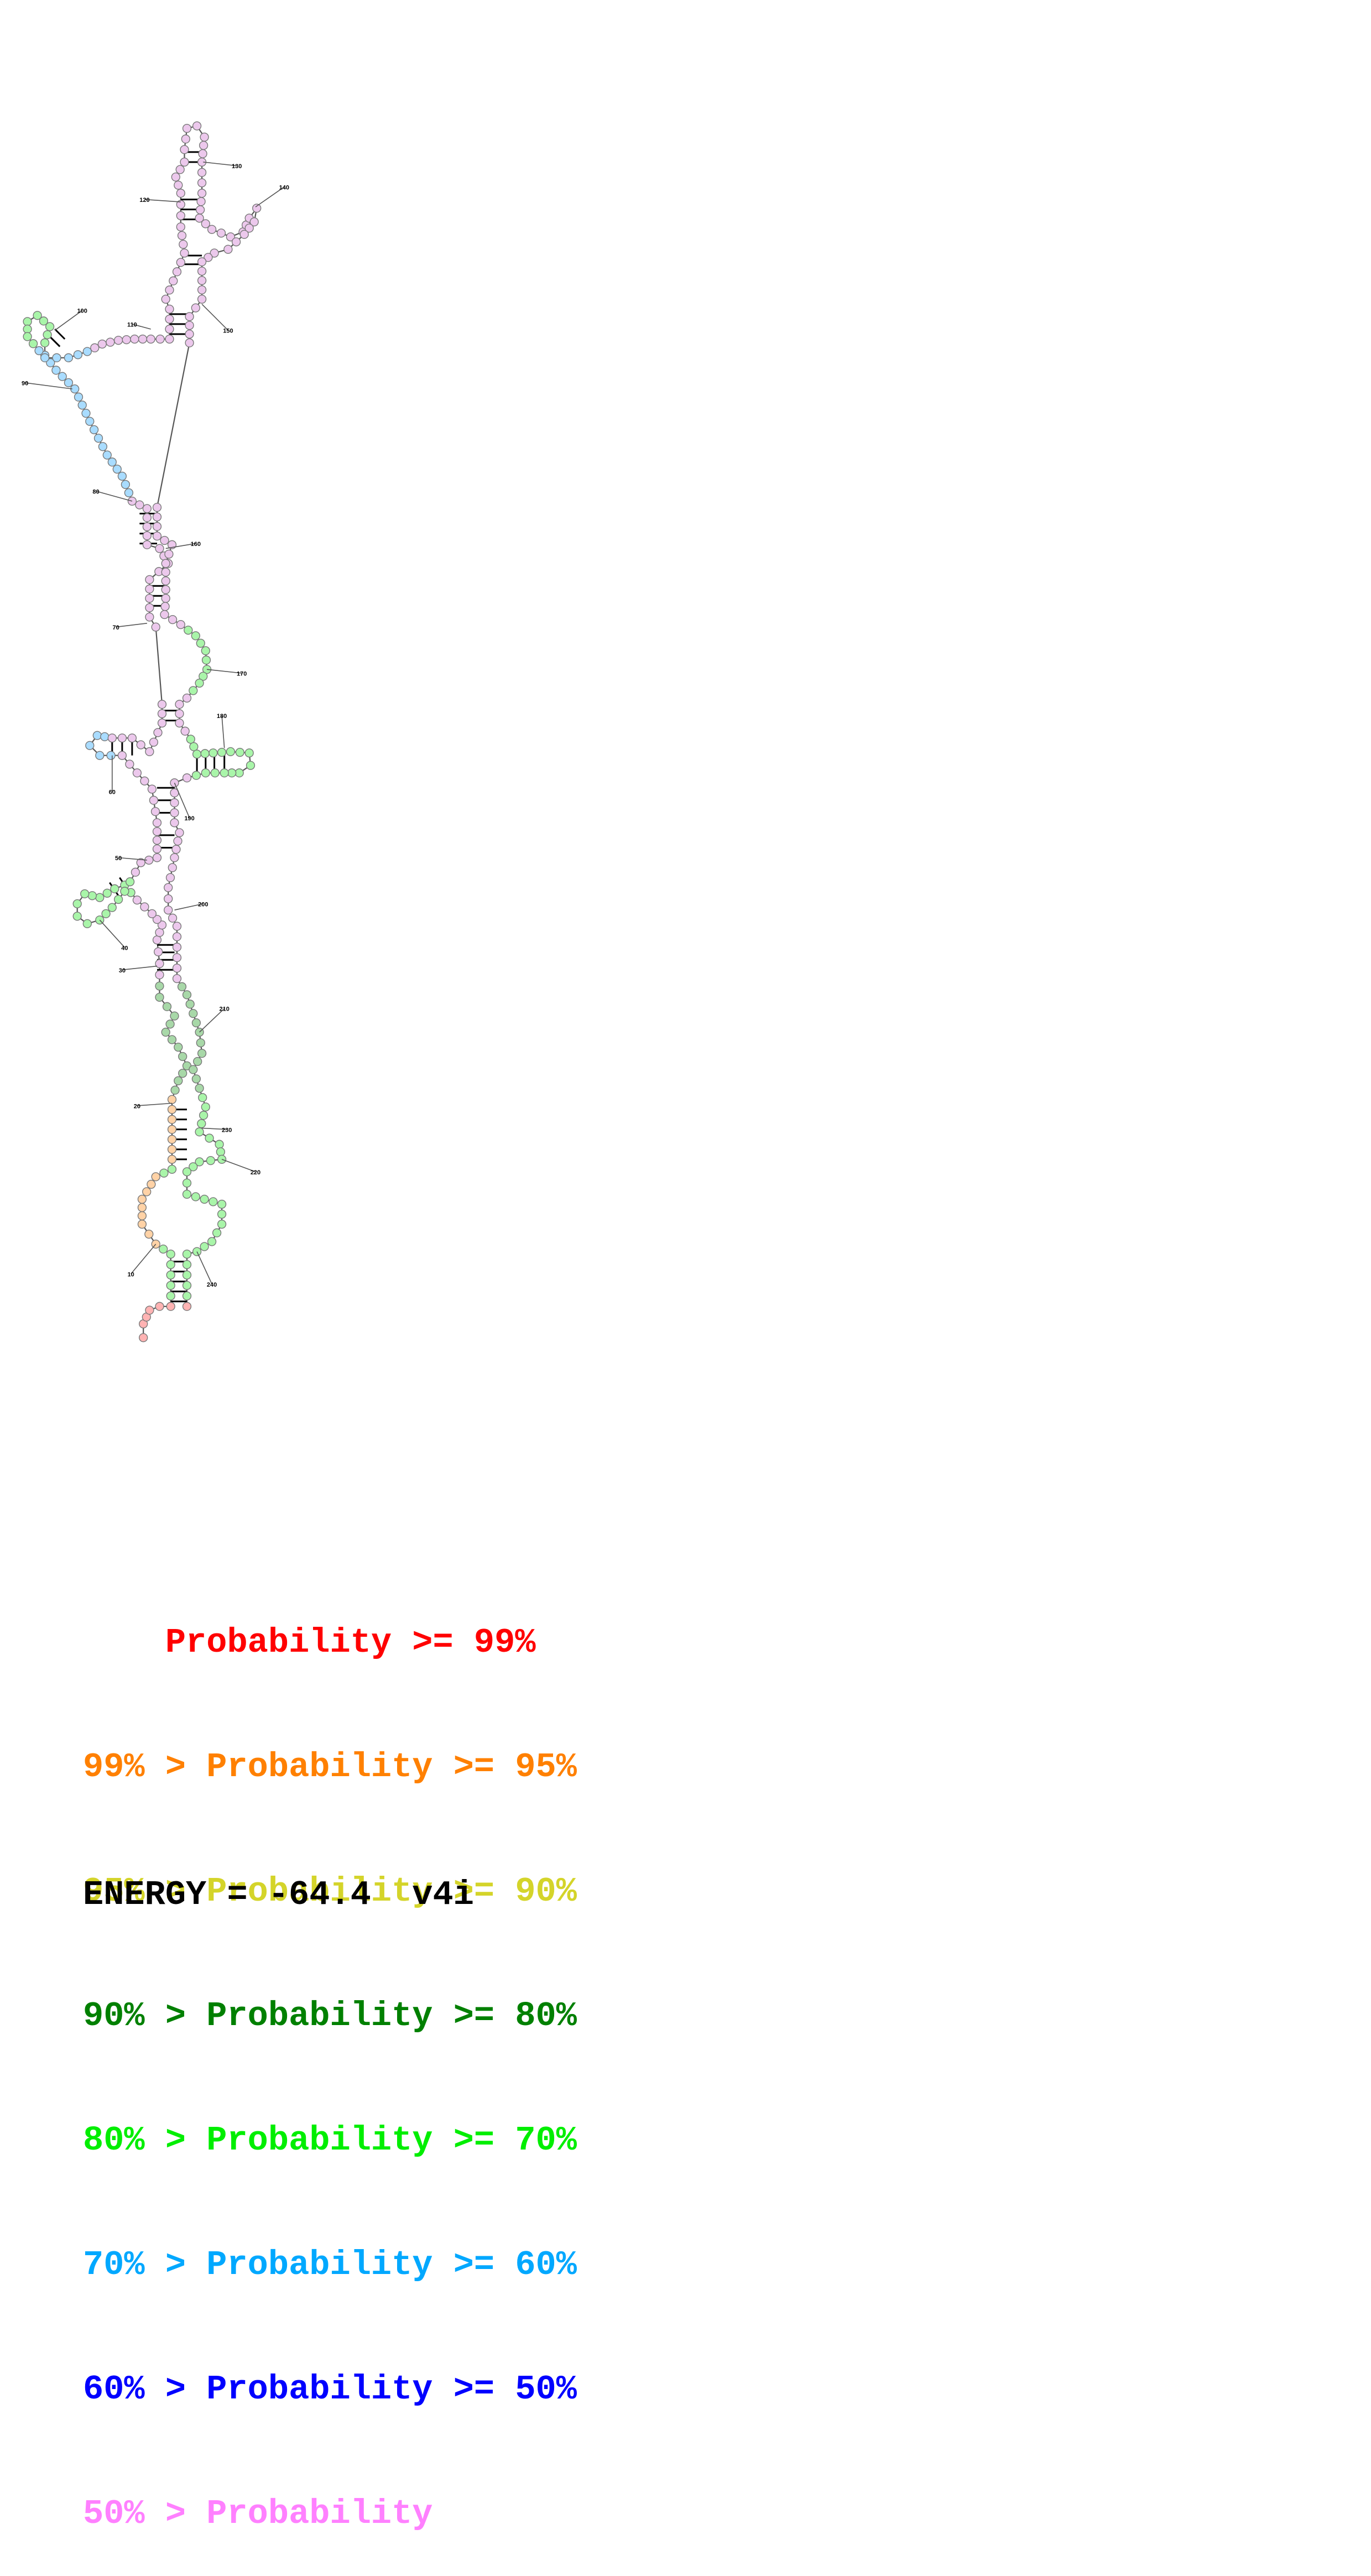 The image size is (1371, 2576). I want to click on legend-row: 90% > Probability >= 80%, so click(330, 2016).